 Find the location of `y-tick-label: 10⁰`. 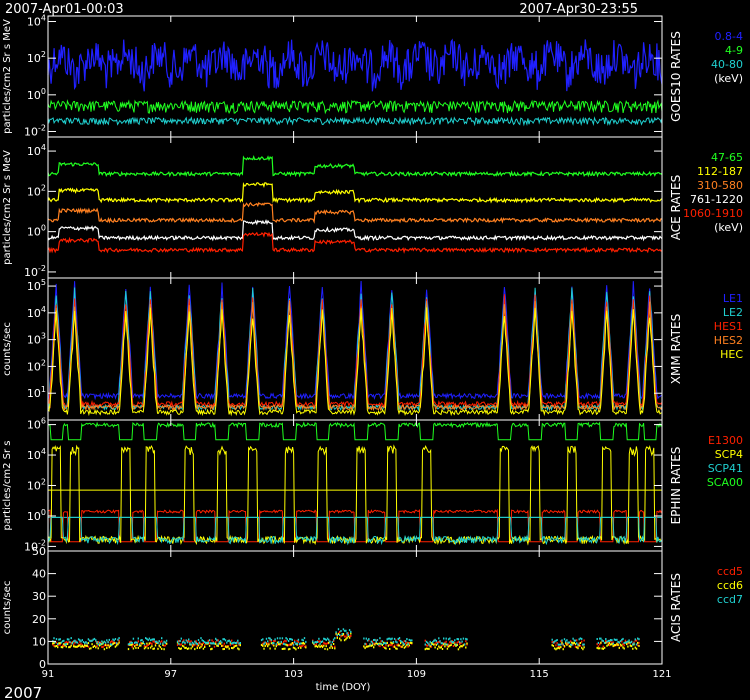

y-tick-label: 10⁰ is located at coordinates (36, 94).